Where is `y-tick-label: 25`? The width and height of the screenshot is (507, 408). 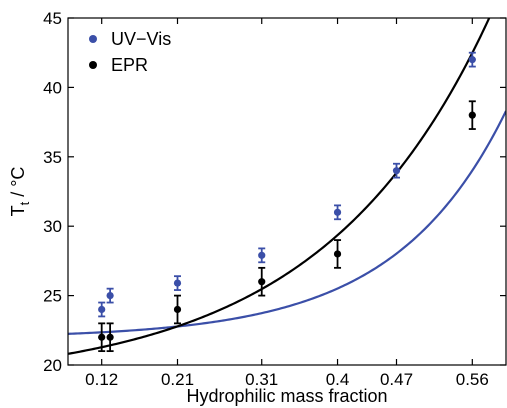 y-tick-label: 25 is located at coordinates (52, 296).